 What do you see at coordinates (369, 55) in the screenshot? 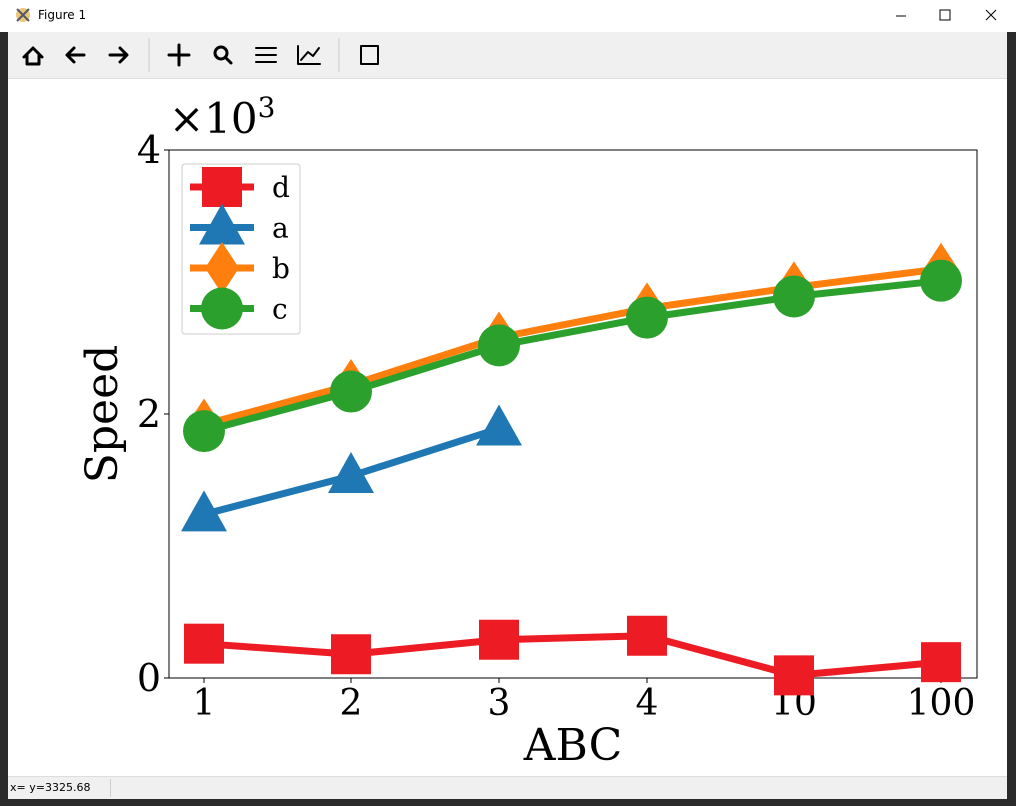
I see `save-button` at bounding box center [369, 55].